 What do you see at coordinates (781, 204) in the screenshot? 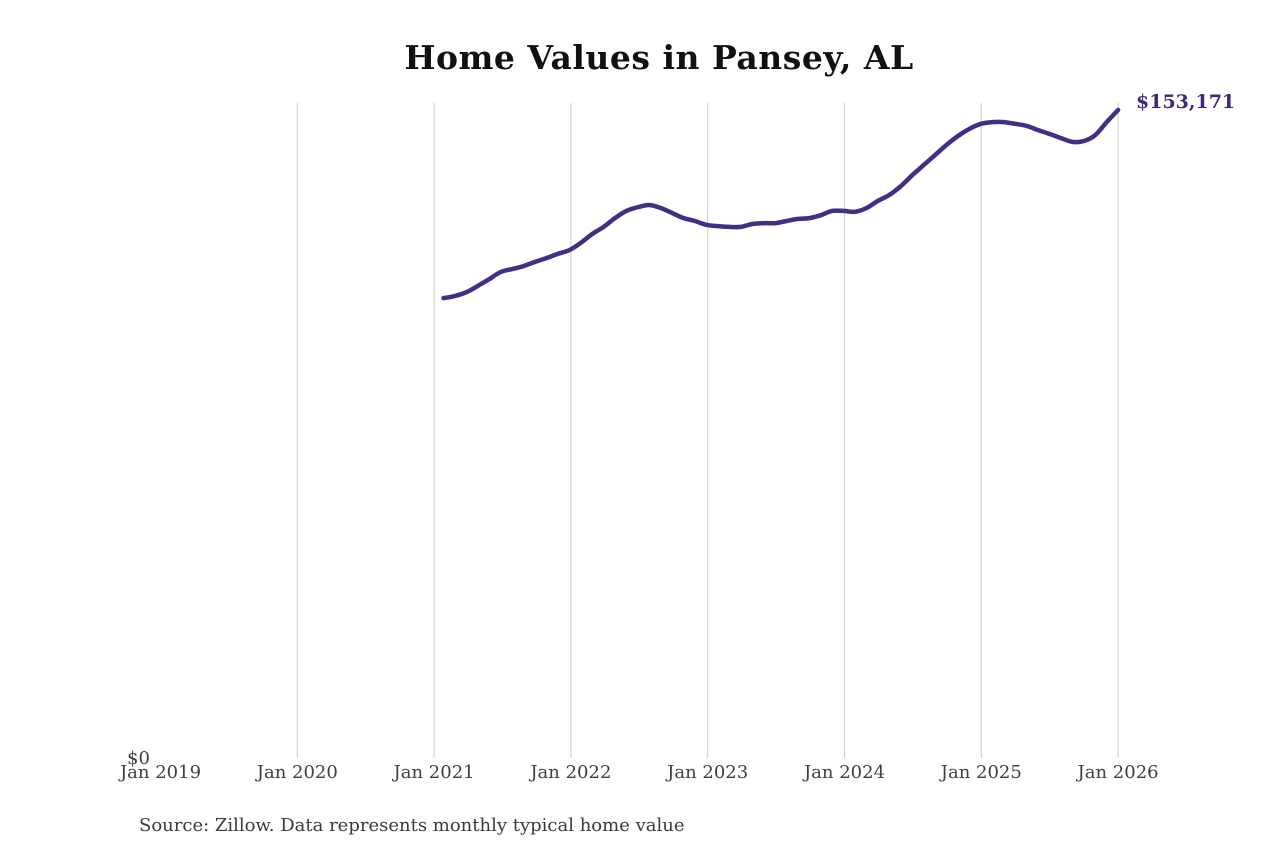
I see `home-value-line` at bounding box center [781, 204].